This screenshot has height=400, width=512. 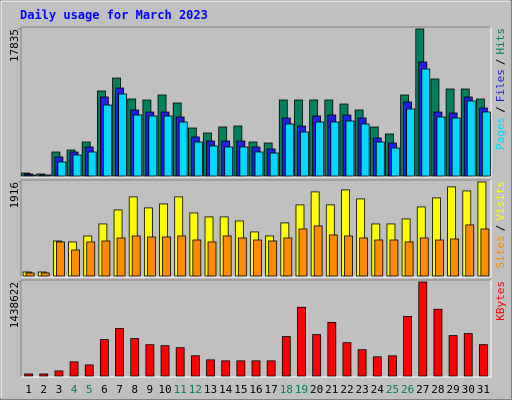 What do you see at coordinates (422, 389) in the screenshot?
I see `x-tick-label: 27` at bounding box center [422, 389].